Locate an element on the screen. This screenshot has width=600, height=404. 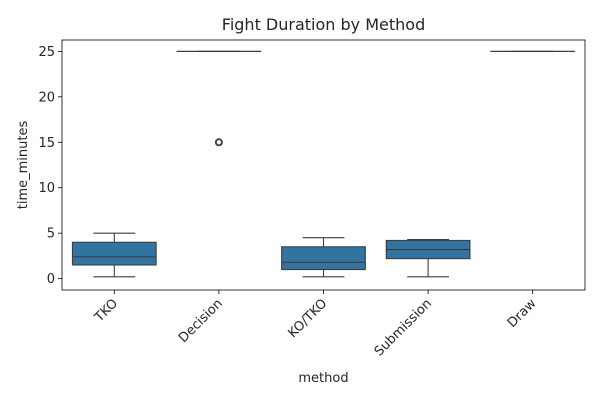
x-tick-label: KO/TKO is located at coordinates (307, 318).